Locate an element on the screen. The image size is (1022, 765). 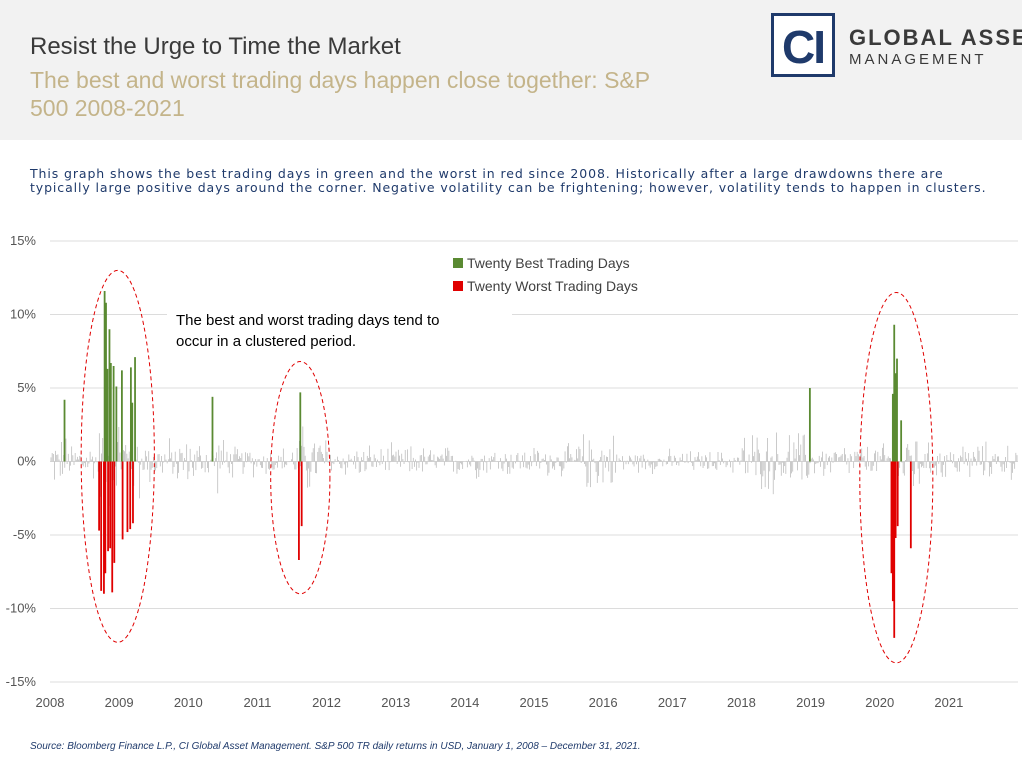
logo-mark-text: CI is located at coordinates (804, 47).